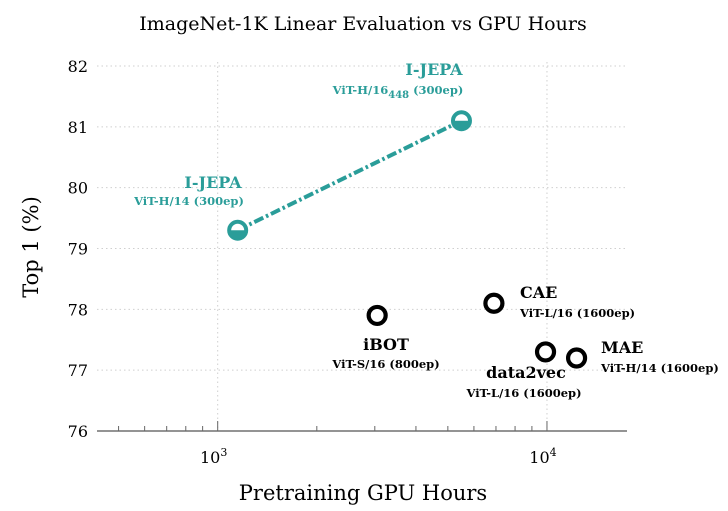 The height and width of the screenshot is (511, 728). What do you see at coordinates (659, 368) in the screenshot?
I see `point-sub-label: ViT-H/14 (1600ep)` at bounding box center [659, 368].